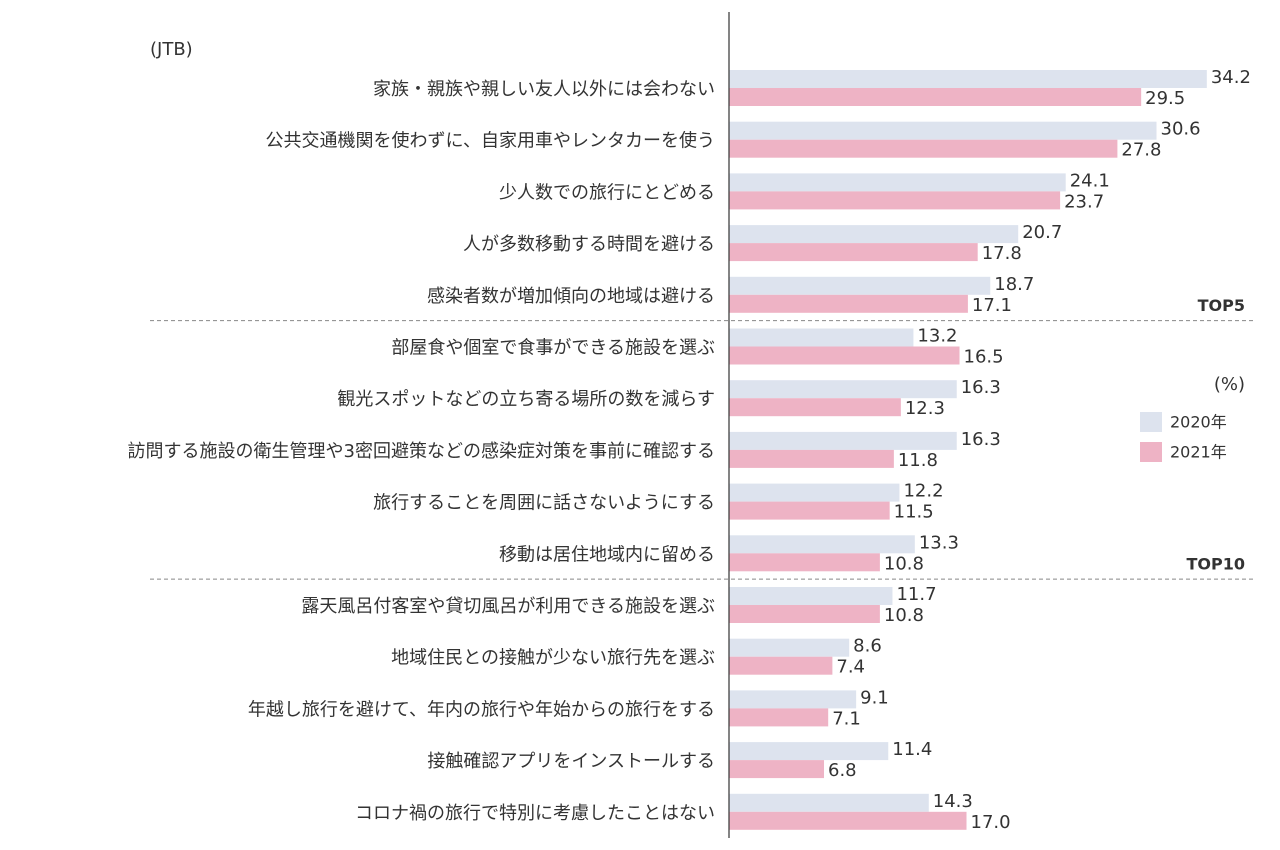 The image size is (1280, 850). I want to click on value-label: 13.2, so click(937, 336).